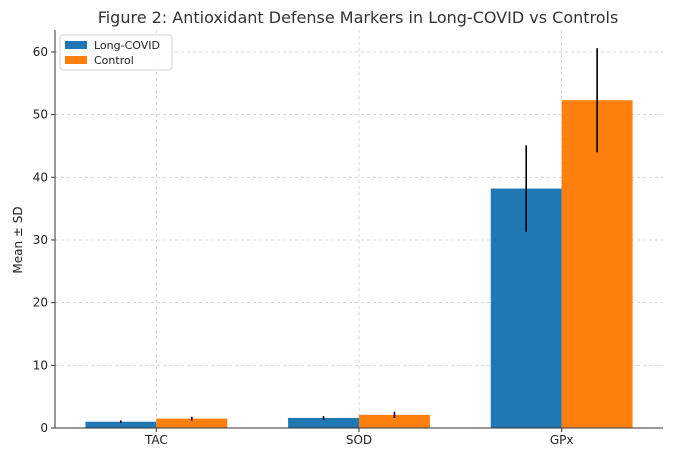 The image size is (676, 451). I want to click on y-tick-label: 40, so click(40, 177).